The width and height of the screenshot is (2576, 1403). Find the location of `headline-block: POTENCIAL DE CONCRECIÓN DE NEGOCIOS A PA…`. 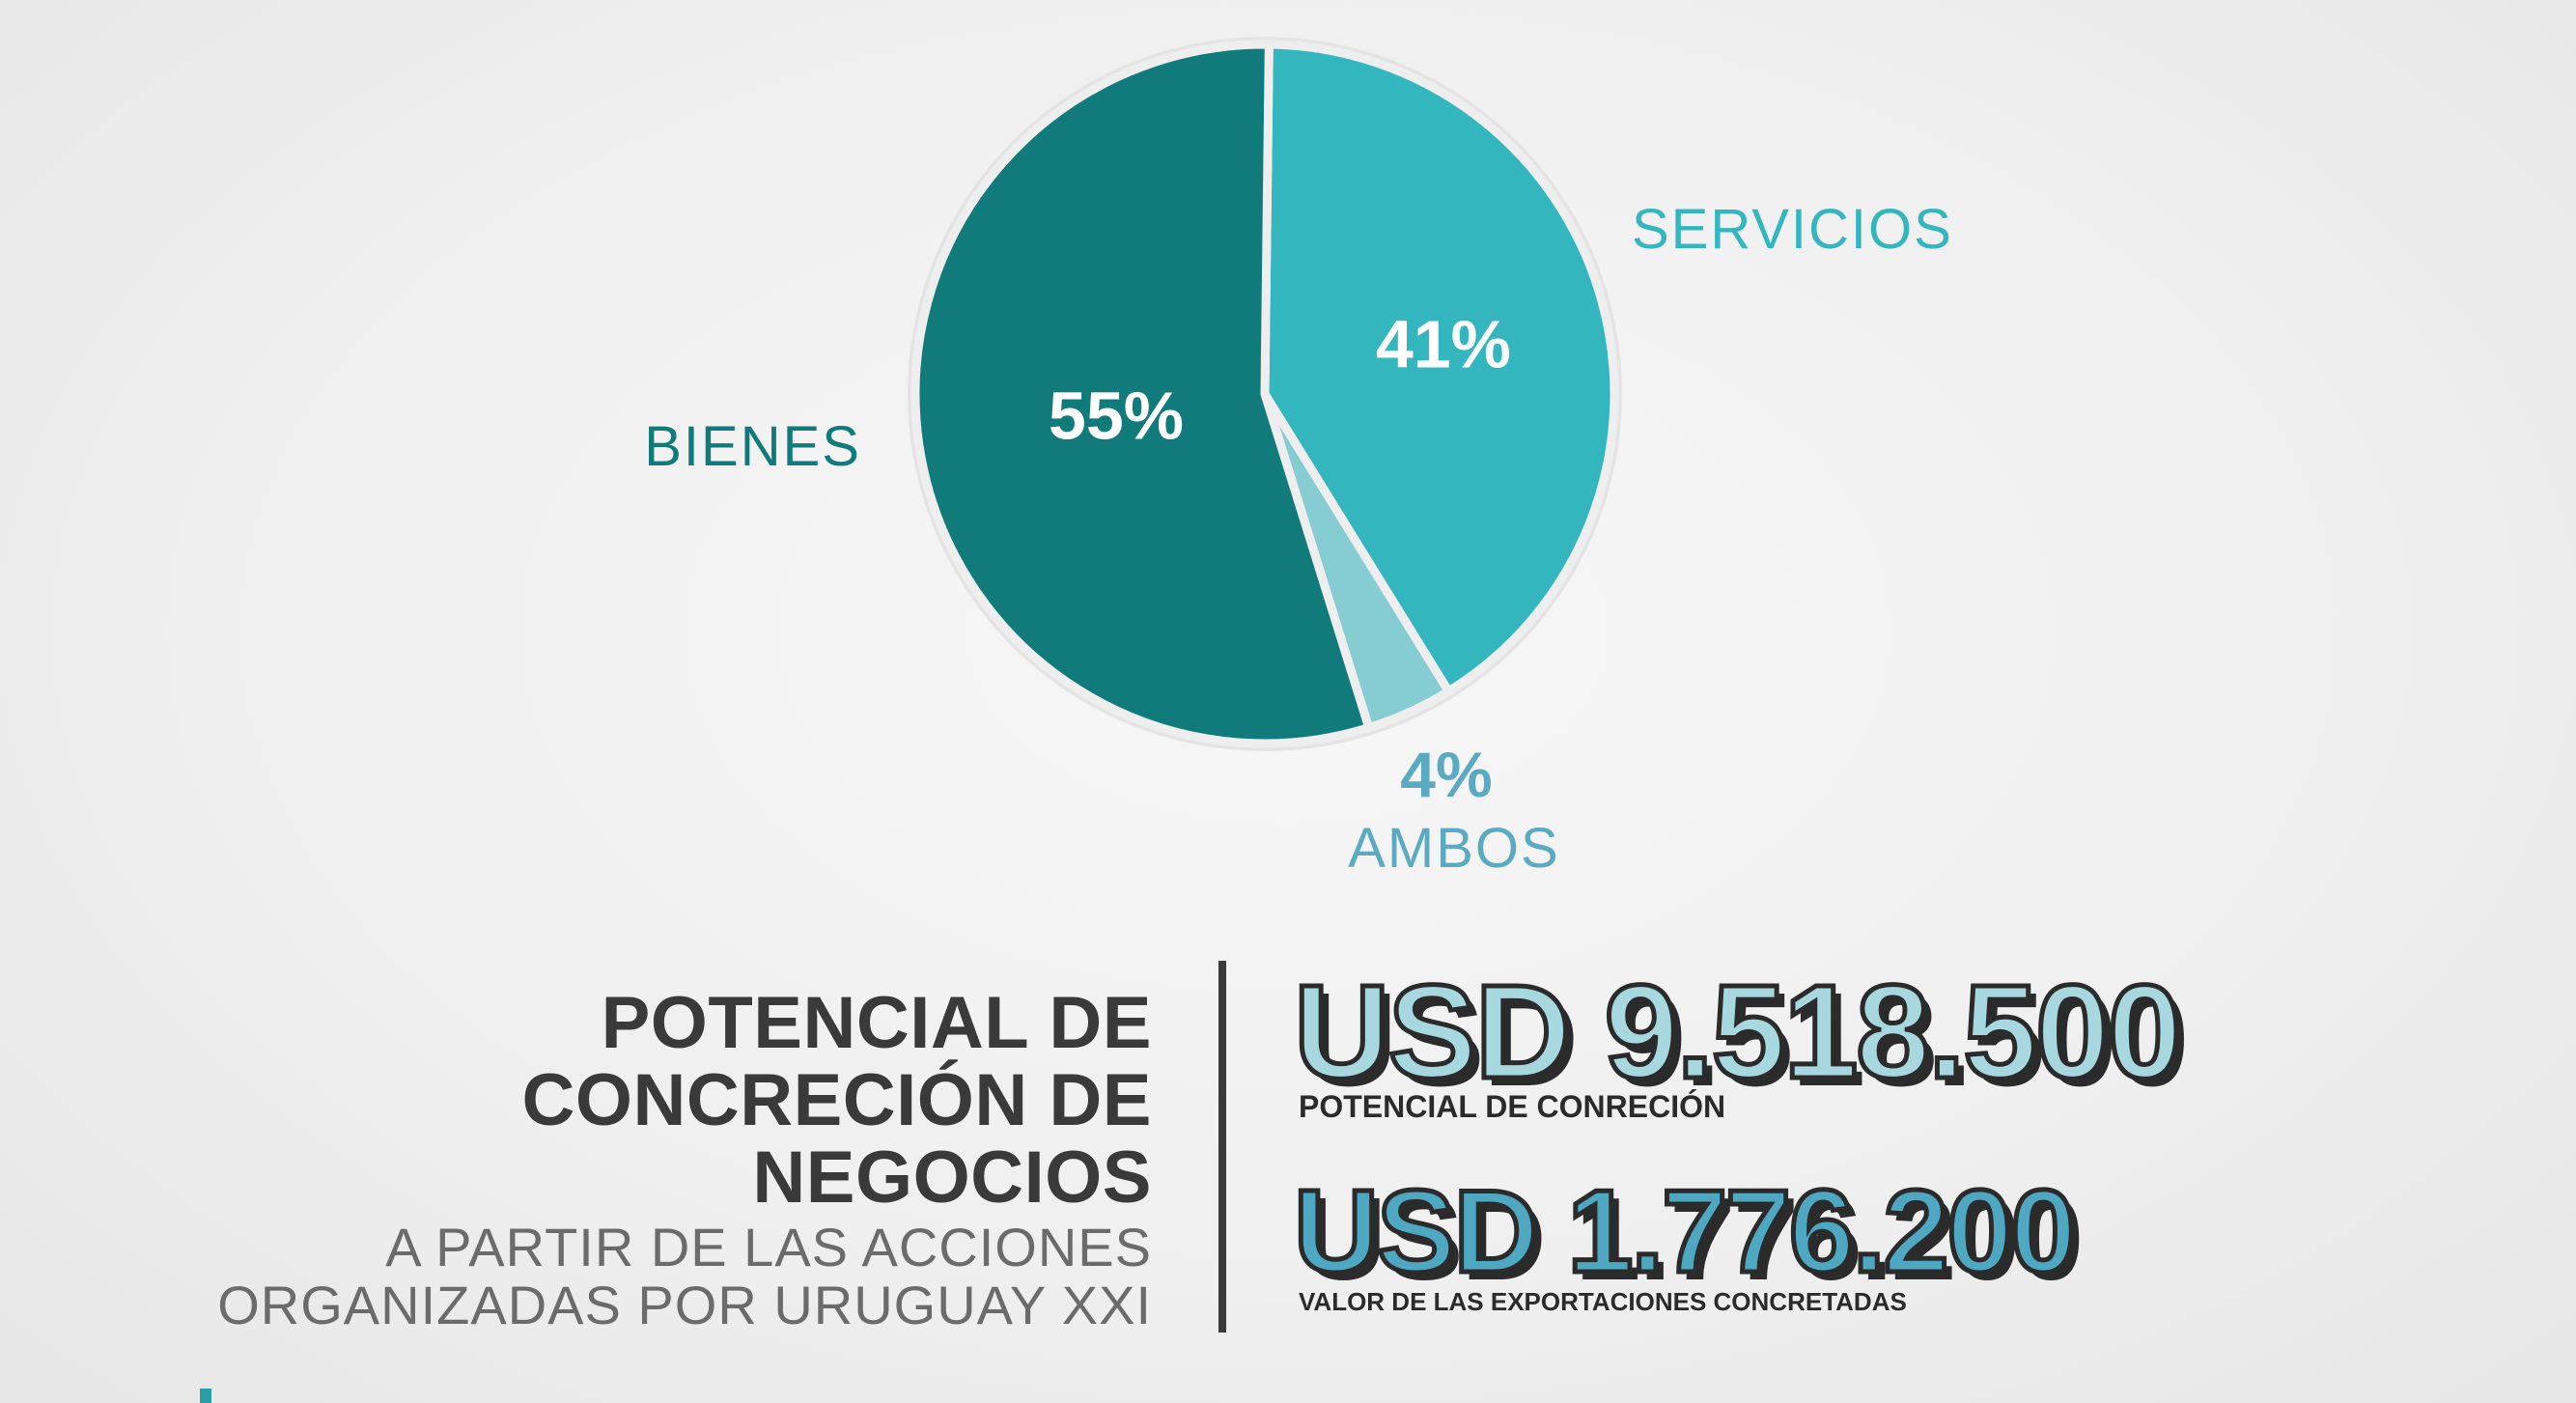

headline-block: POTENCIAL DE CONCRECIÓN DE NEGOCIOS A PA… is located at coordinates (685, 1159).